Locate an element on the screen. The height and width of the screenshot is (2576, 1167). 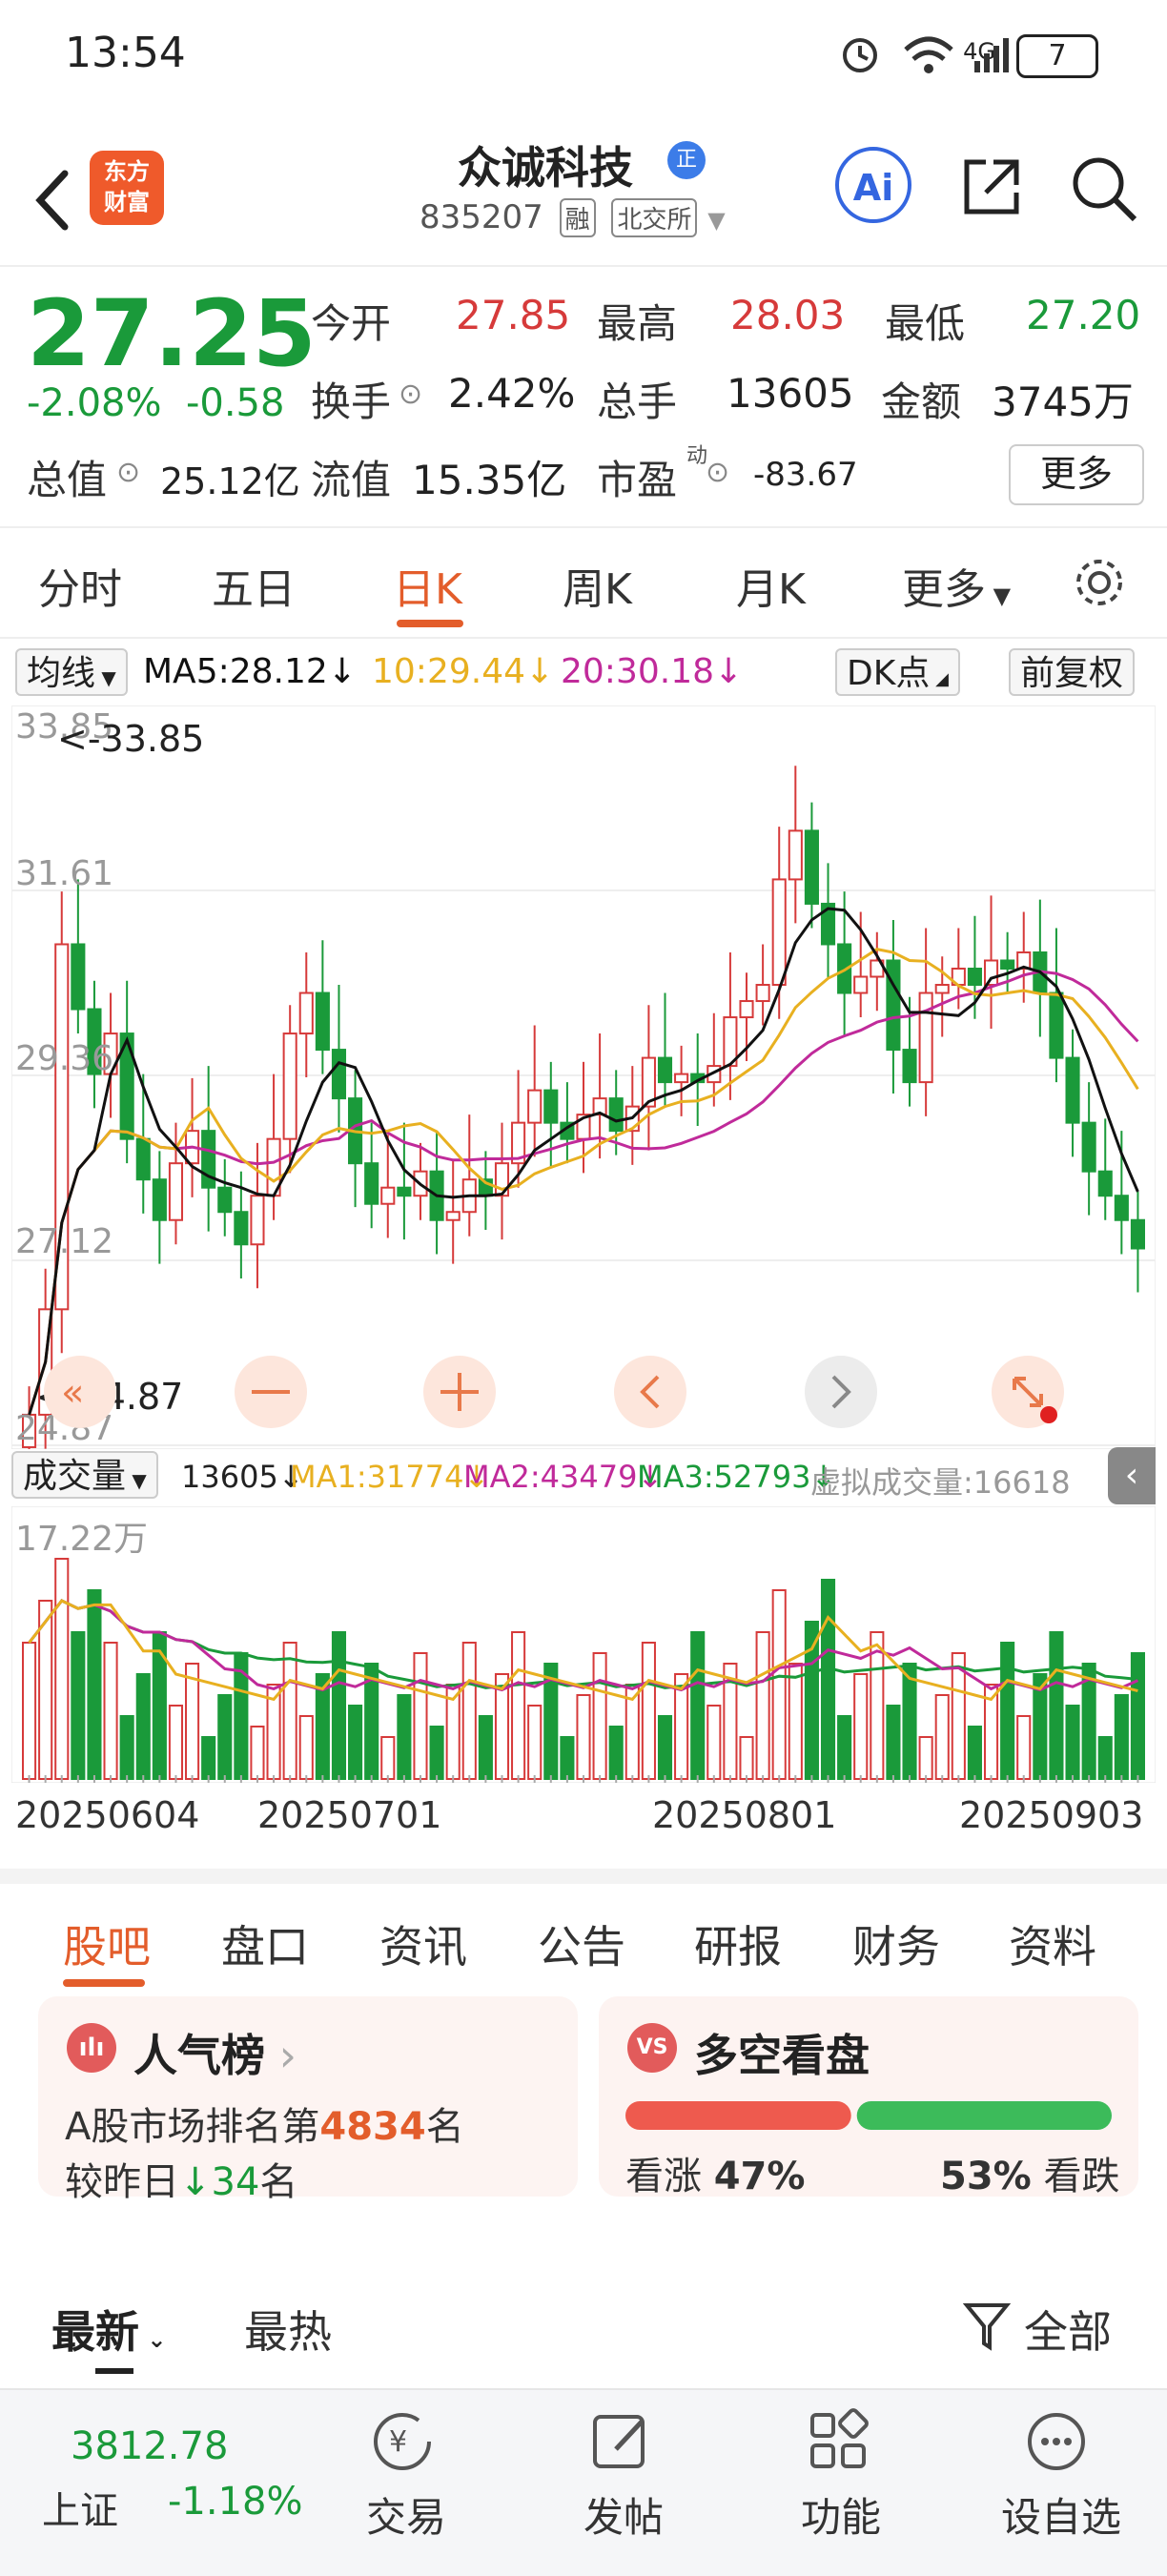
app-logo: 东方 财富 is located at coordinates (127, 188).